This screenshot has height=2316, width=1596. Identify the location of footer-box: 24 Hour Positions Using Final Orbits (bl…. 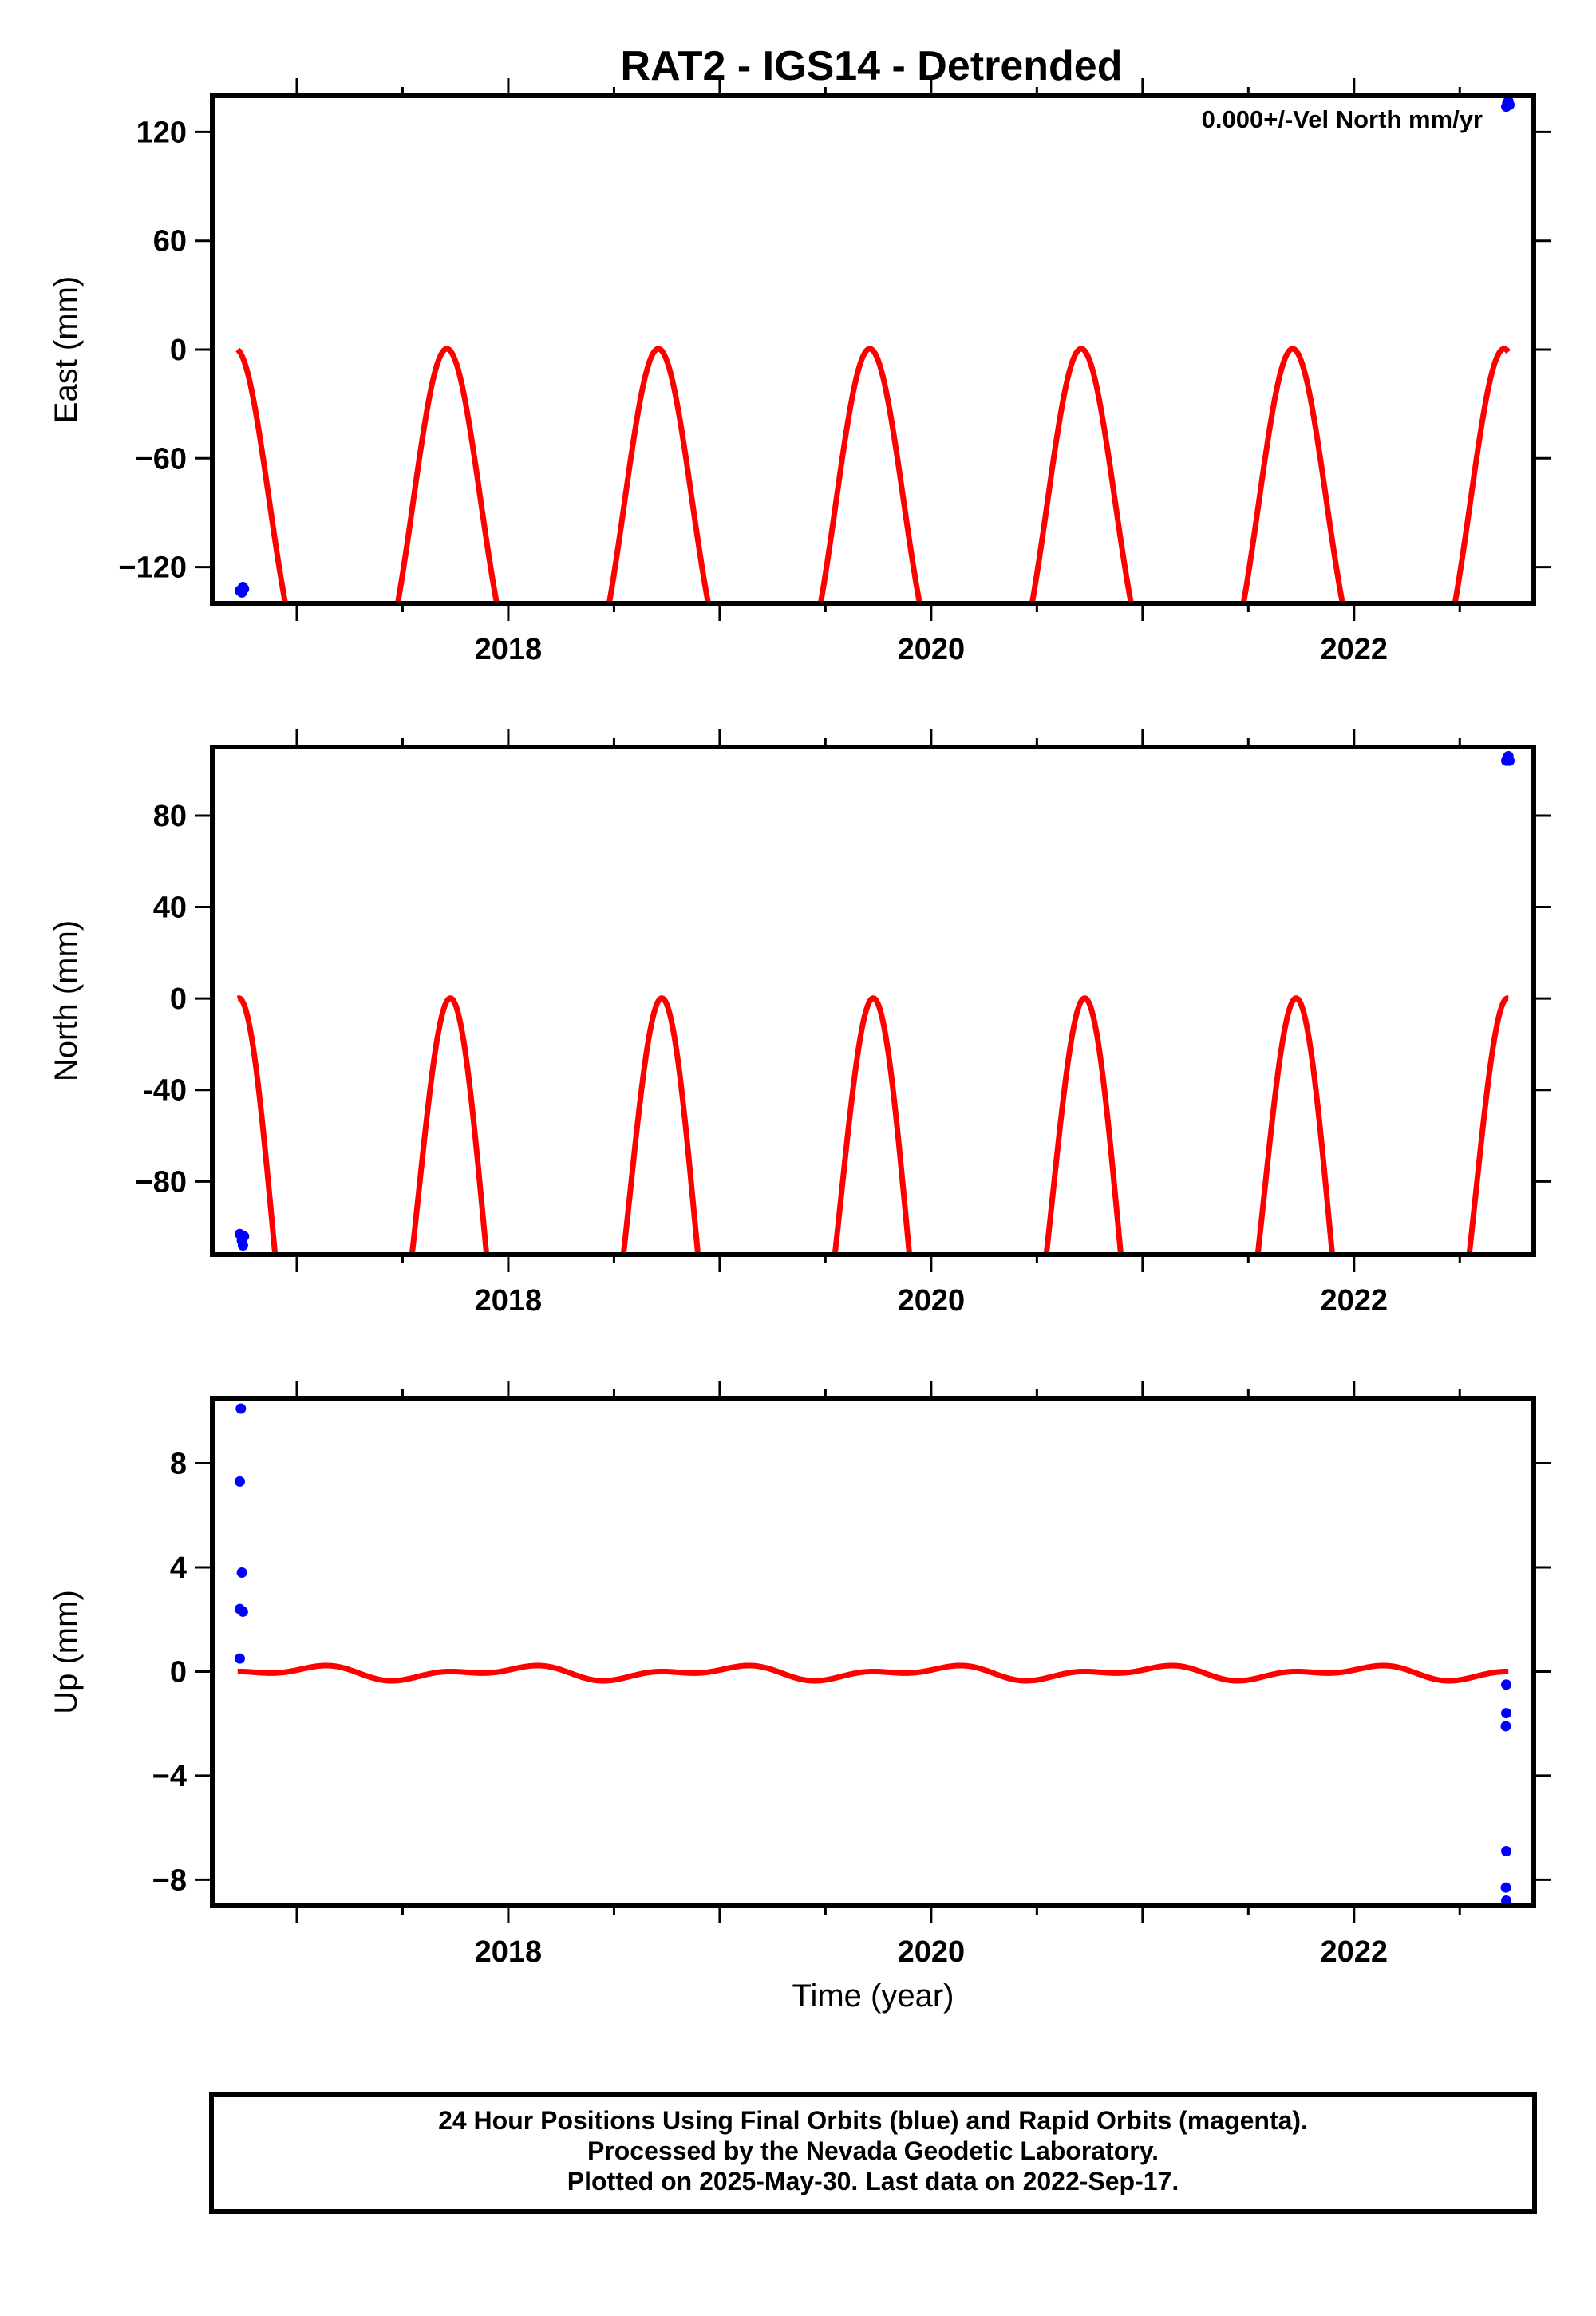
(873, 2153).